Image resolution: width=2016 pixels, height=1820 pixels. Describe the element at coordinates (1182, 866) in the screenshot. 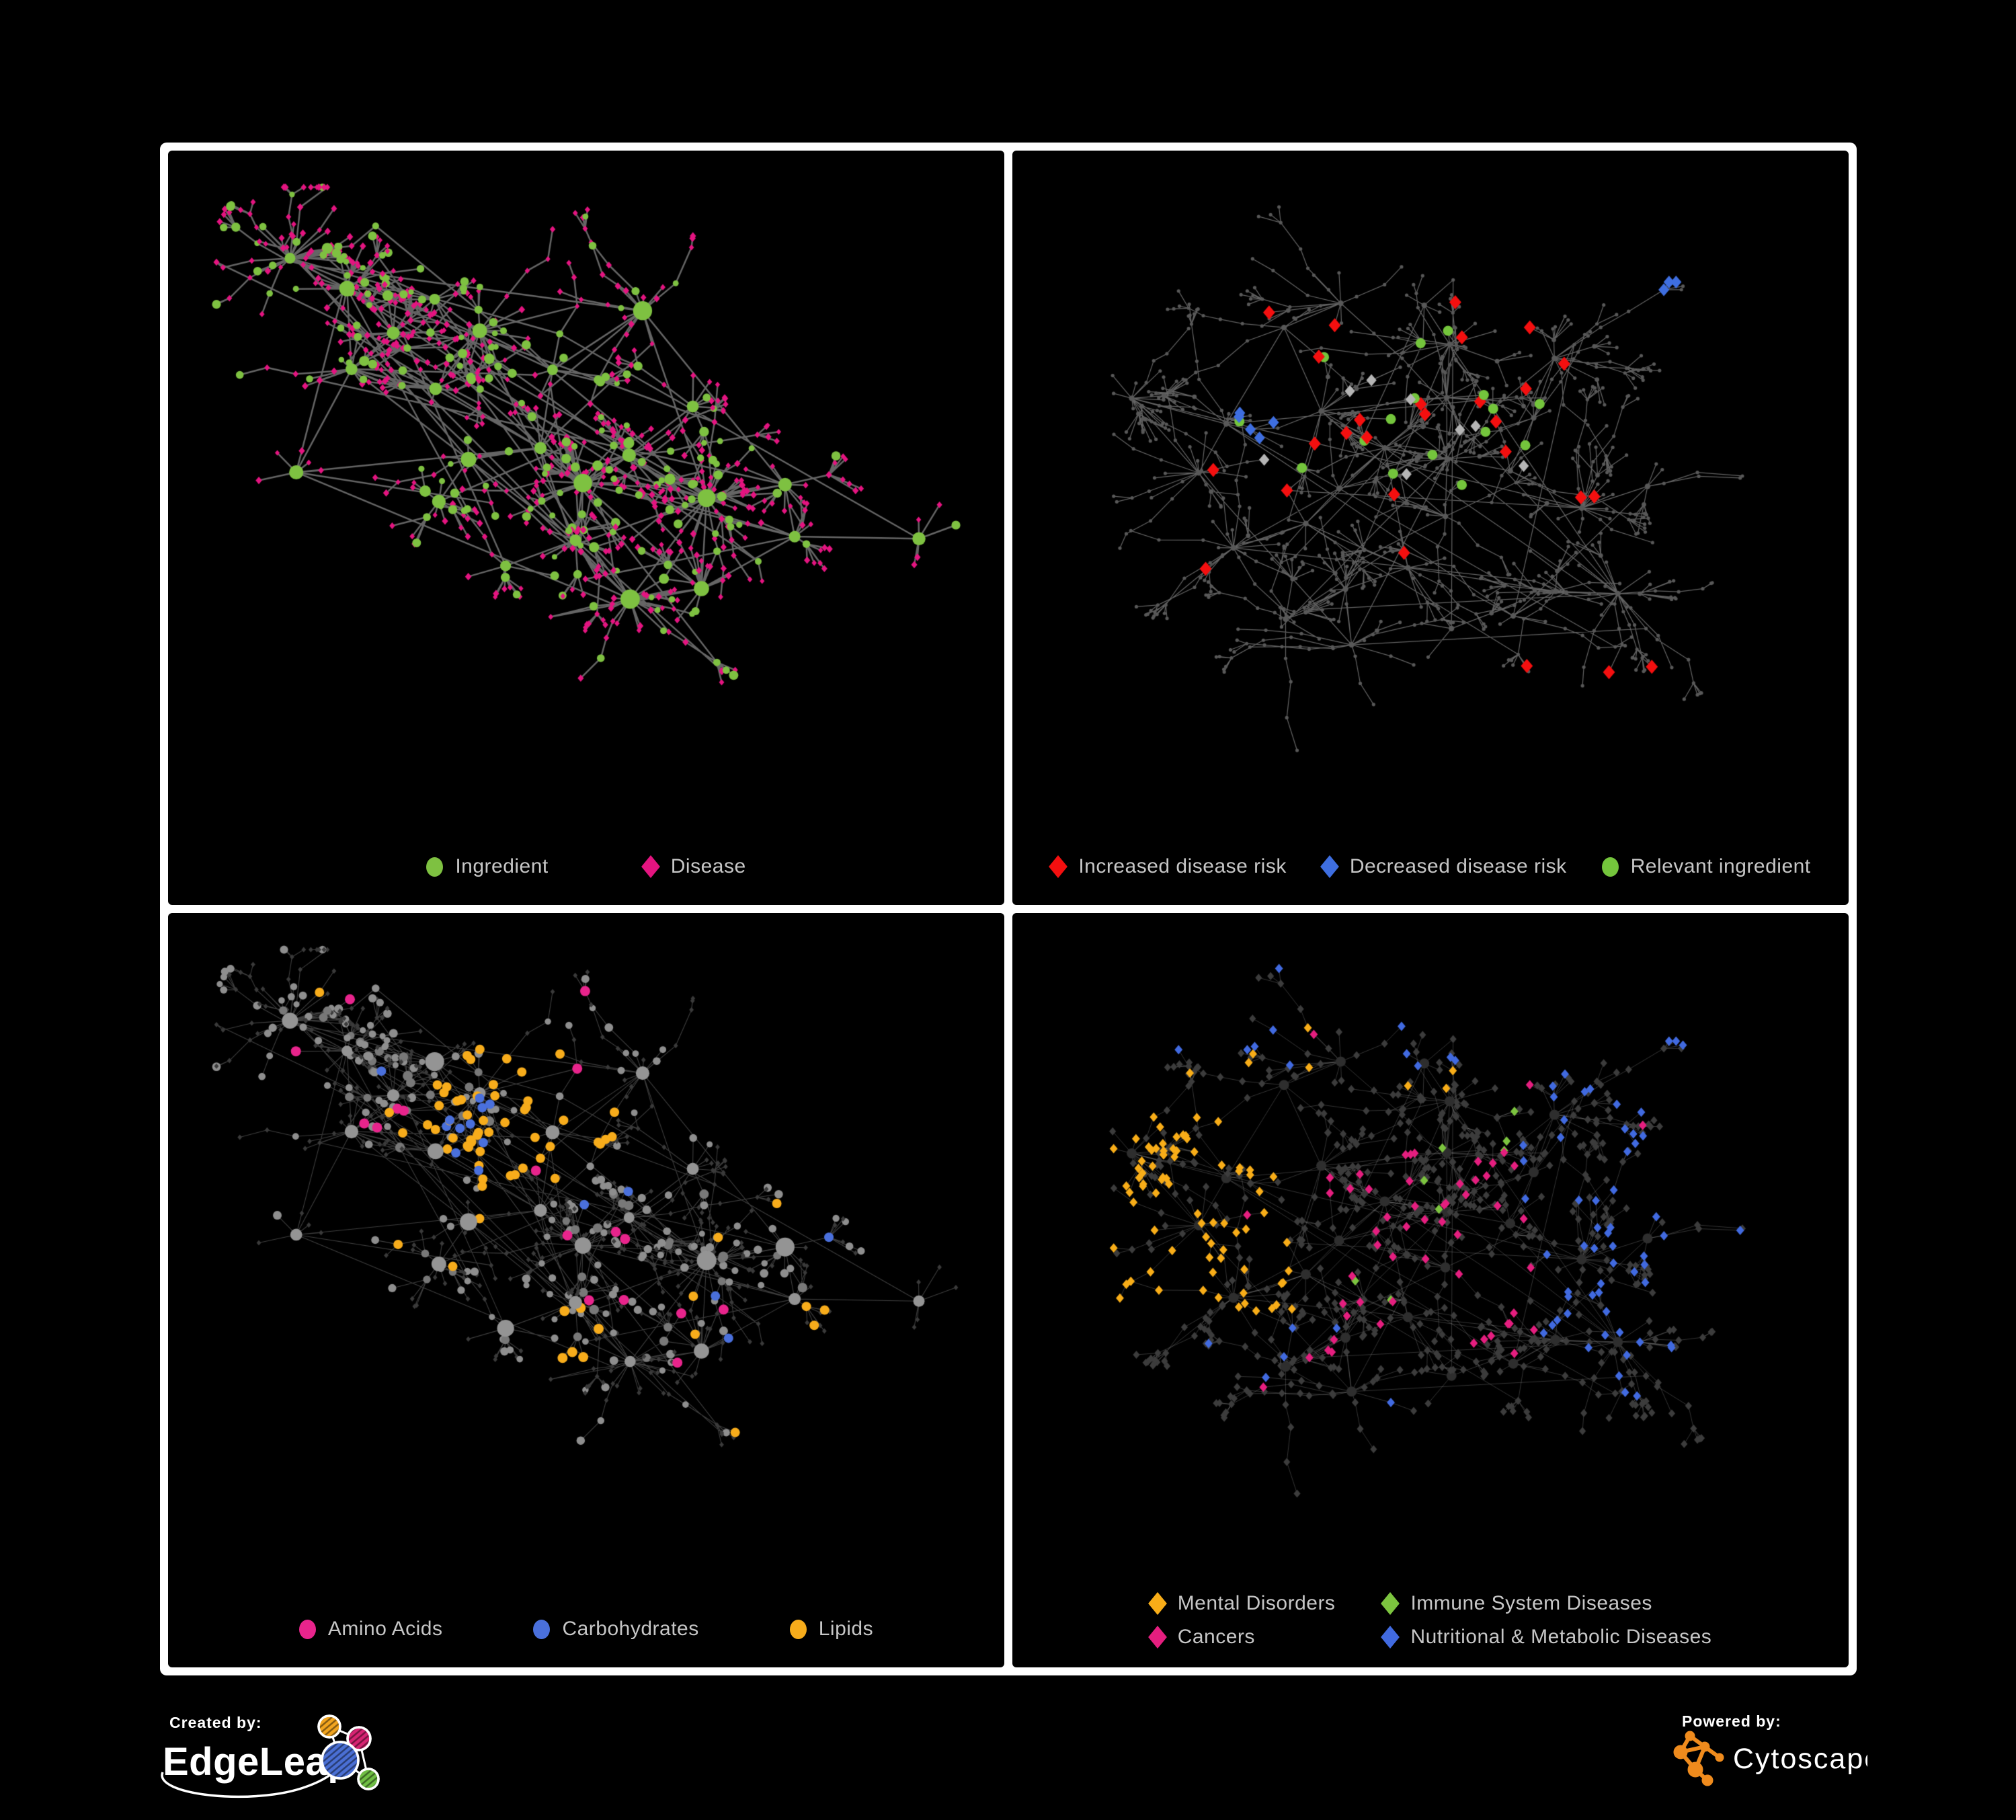

I see `legend-label: Increased disease risk` at that location.